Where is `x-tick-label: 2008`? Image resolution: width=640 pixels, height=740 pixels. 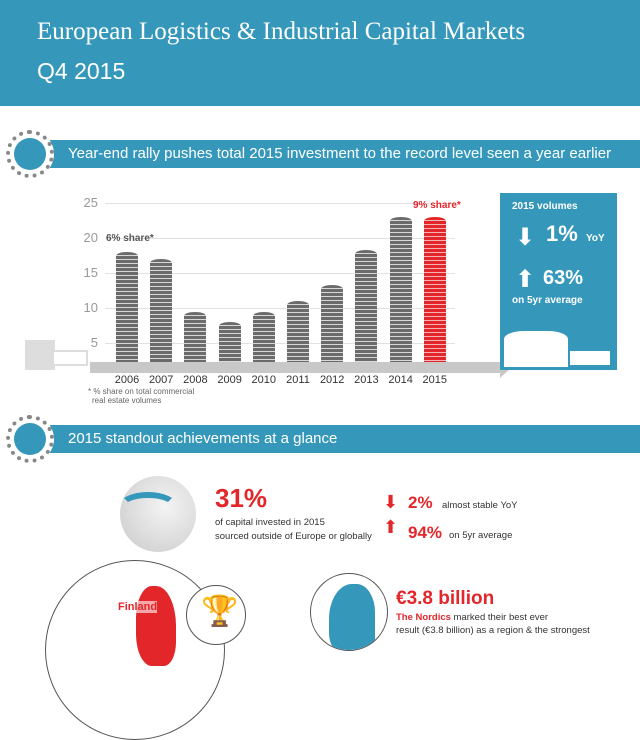 x-tick-label: 2008 is located at coordinates (195, 380).